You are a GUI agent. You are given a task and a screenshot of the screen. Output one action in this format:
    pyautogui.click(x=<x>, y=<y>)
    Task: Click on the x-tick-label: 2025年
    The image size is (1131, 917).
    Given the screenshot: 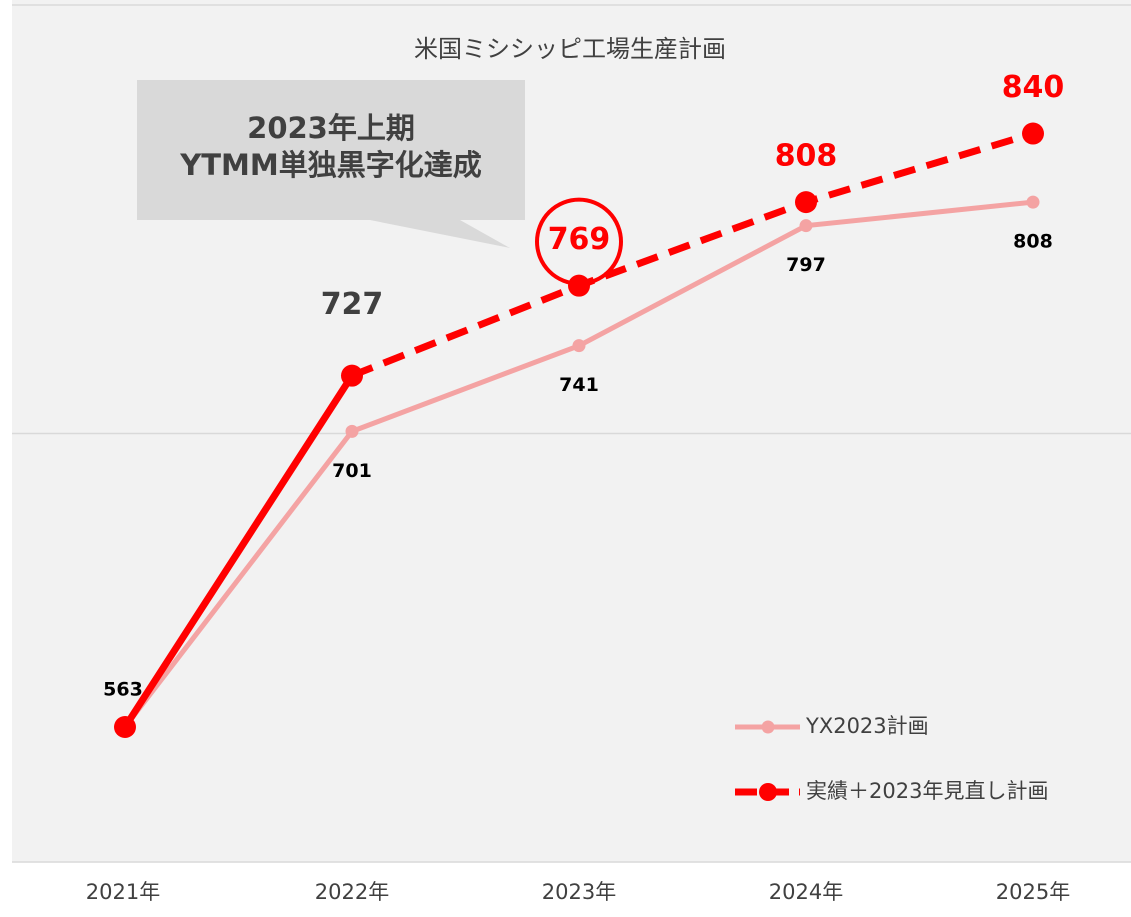 What is the action you would take?
    pyautogui.click(x=1033, y=892)
    